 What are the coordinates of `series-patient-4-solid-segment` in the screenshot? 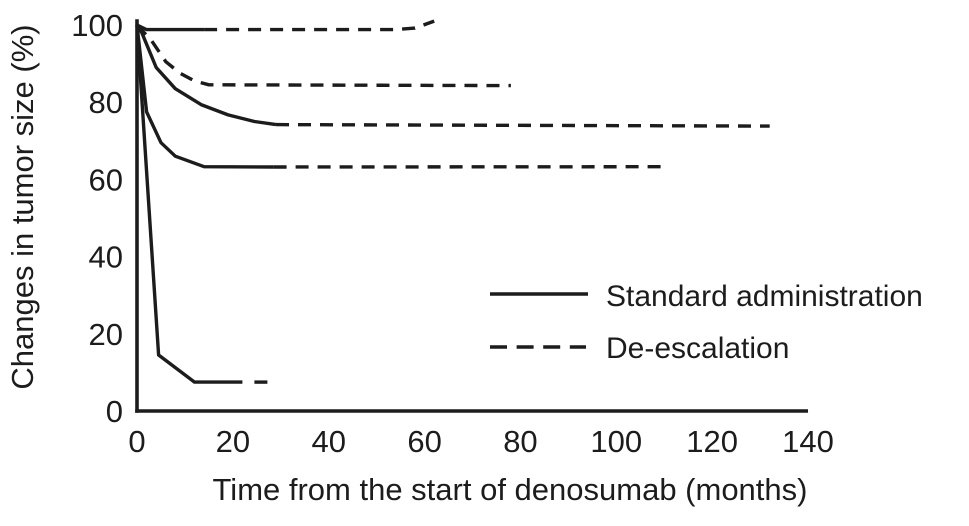 It's located at (204, 96).